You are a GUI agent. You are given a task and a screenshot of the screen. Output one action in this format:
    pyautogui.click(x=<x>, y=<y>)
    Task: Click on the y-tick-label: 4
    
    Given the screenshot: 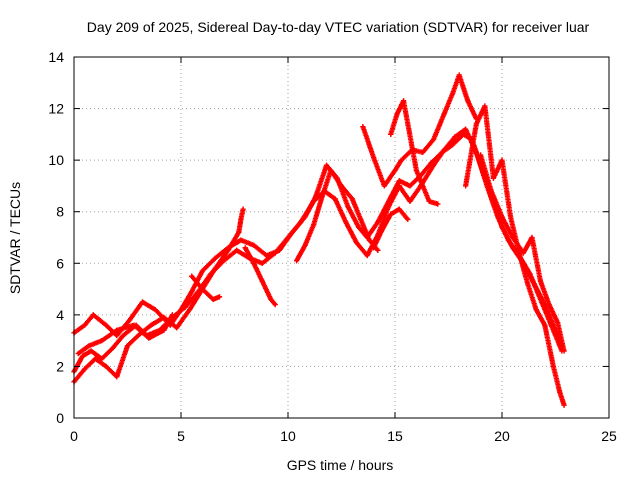 What is the action you would take?
    pyautogui.click(x=60, y=315)
    